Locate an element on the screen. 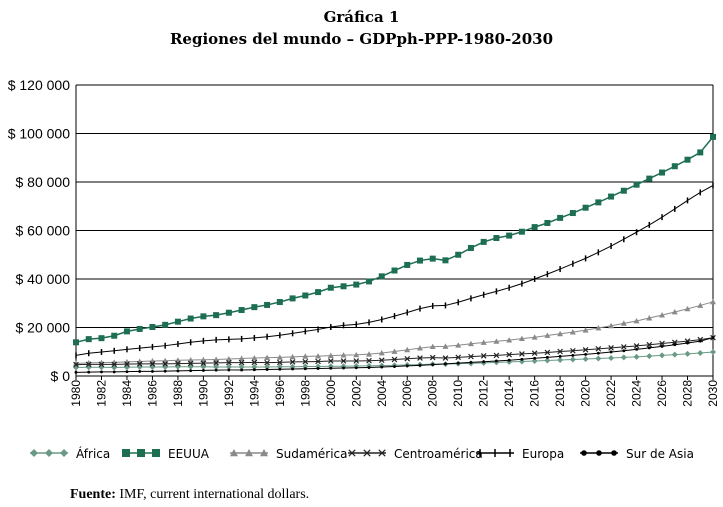 This screenshot has width=723, height=507. x-tick-label: 2024 is located at coordinates (637, 393).